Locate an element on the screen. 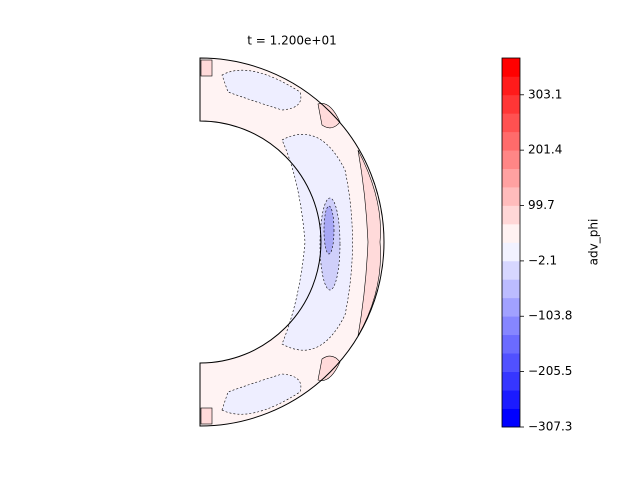  tick-label: −103.8 is located at coordinates (550, 316).